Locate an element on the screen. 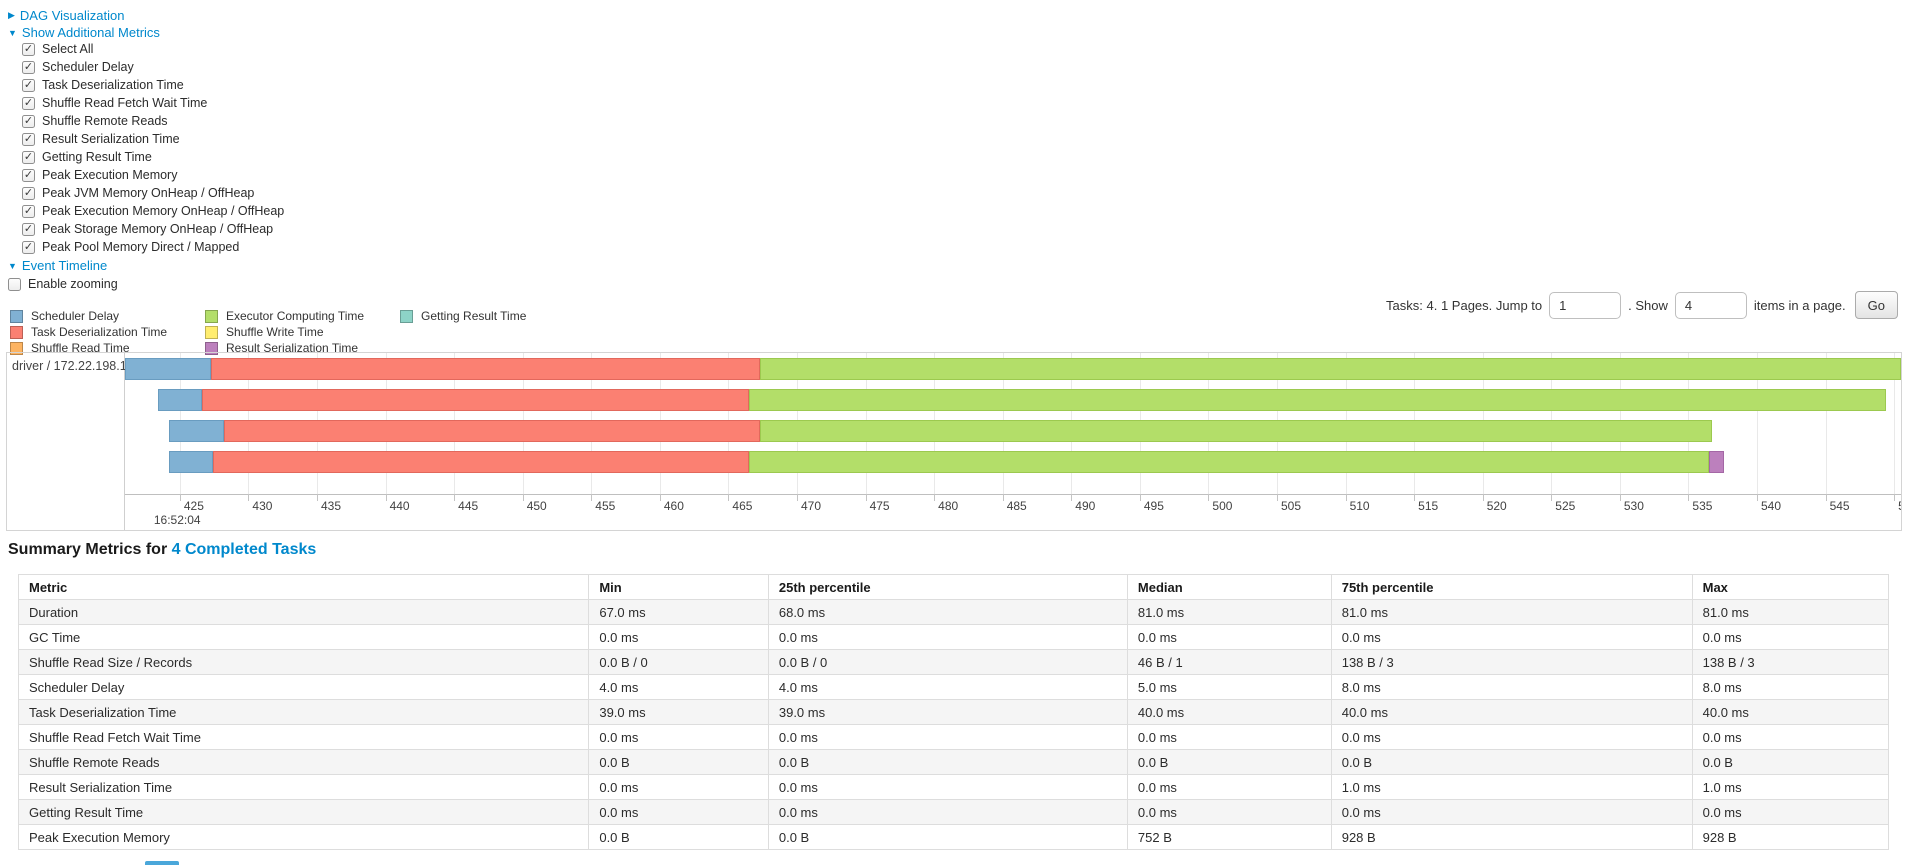 This screenshot has height=865, width=1907. axis-tick-label: 435 is located at coordinates (331, 506).